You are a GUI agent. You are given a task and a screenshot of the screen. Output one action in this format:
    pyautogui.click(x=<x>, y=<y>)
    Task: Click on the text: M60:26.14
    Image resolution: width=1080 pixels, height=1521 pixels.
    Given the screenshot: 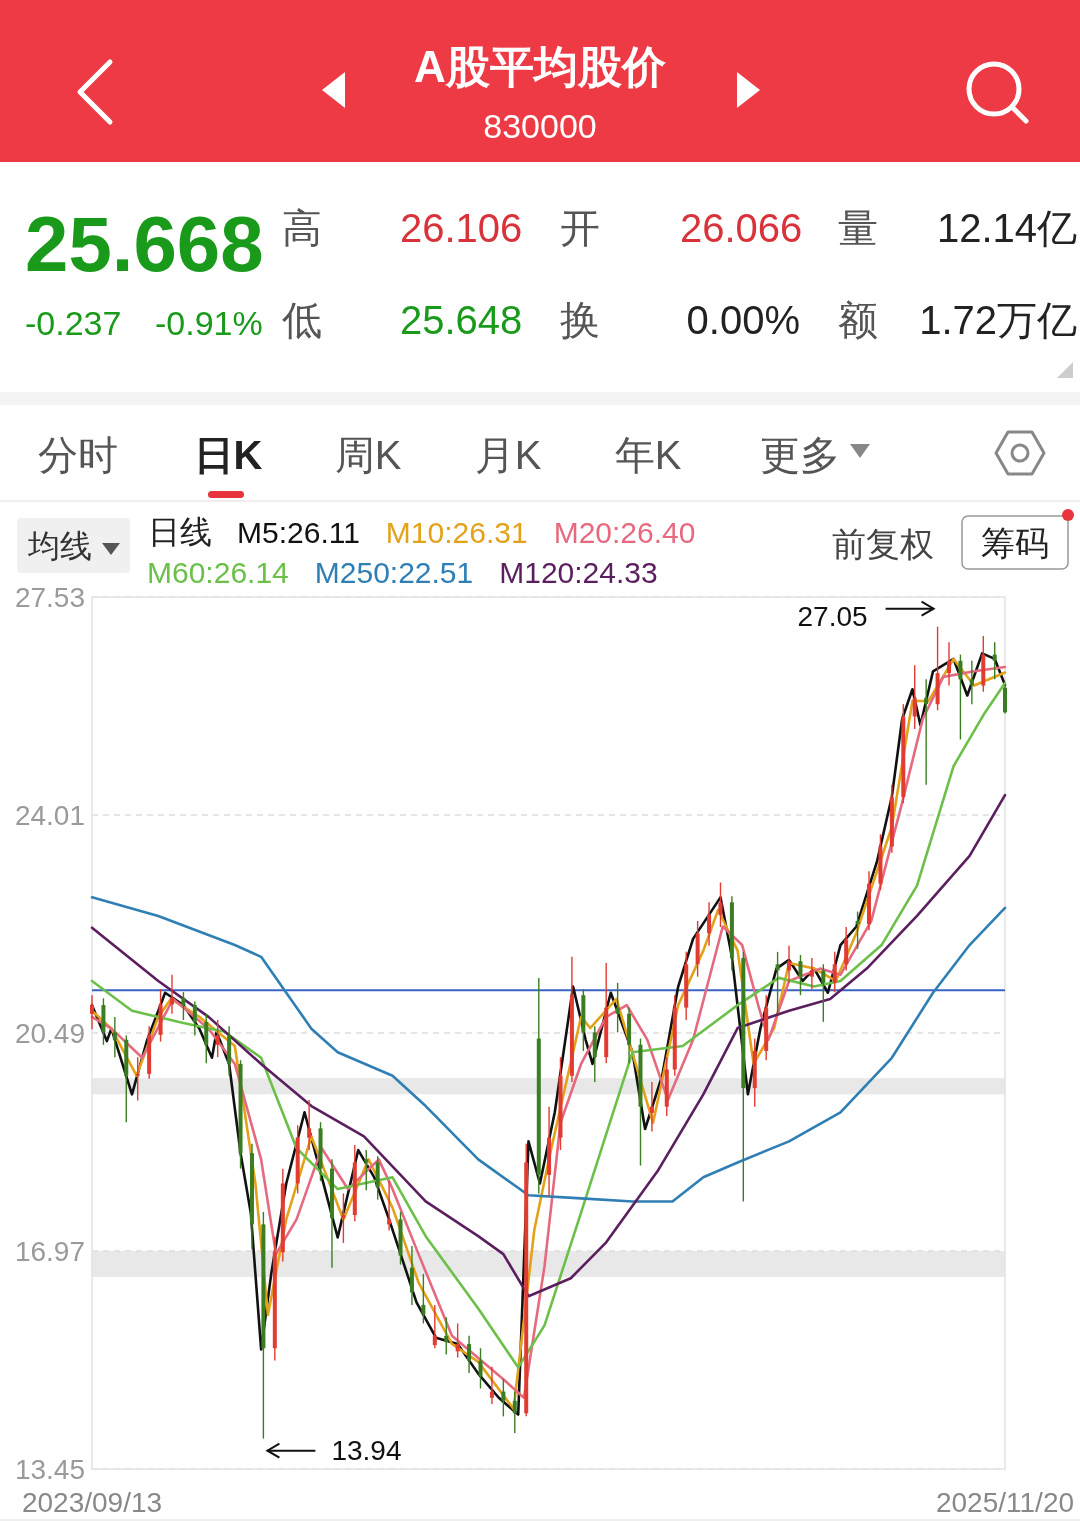 What is the action you would take?
    pyautogui.click(x=218, y=572)
    